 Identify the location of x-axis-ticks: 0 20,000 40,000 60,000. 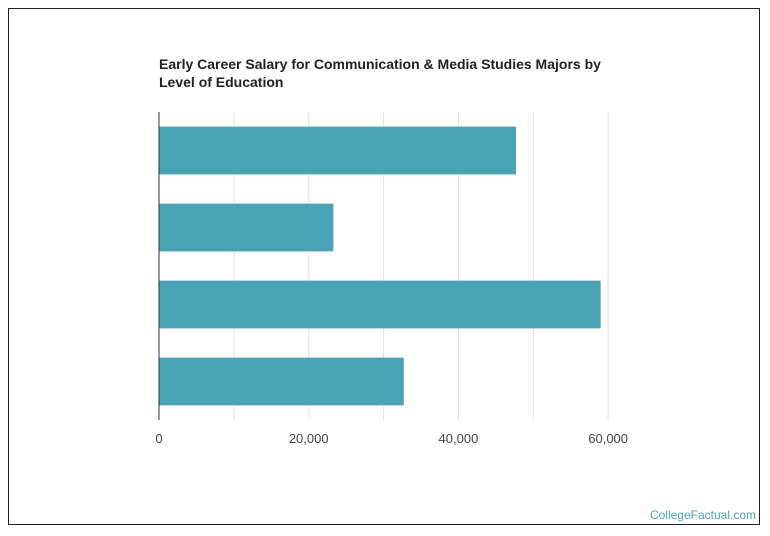
(391, 438).